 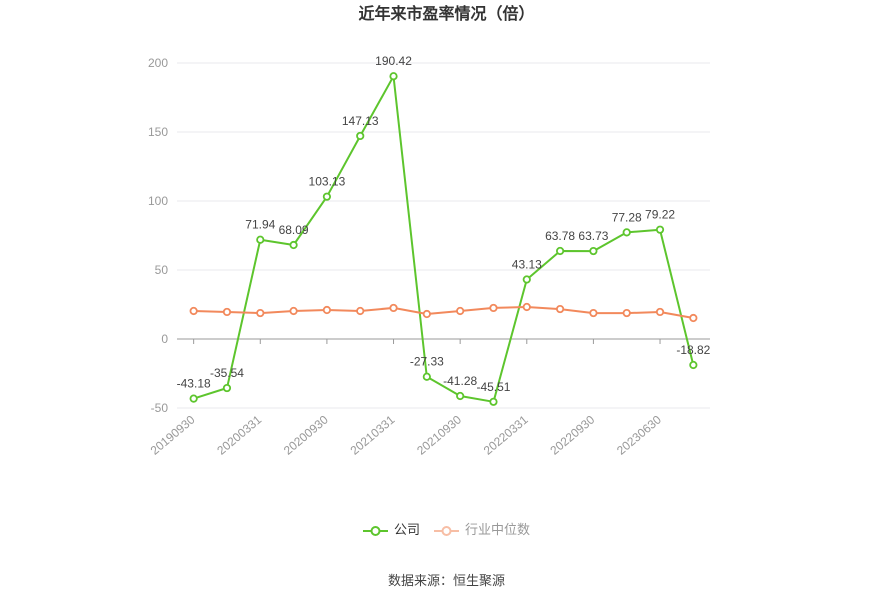 I want to click on x-tick-label: 20220930, so click(x=572, y=434).